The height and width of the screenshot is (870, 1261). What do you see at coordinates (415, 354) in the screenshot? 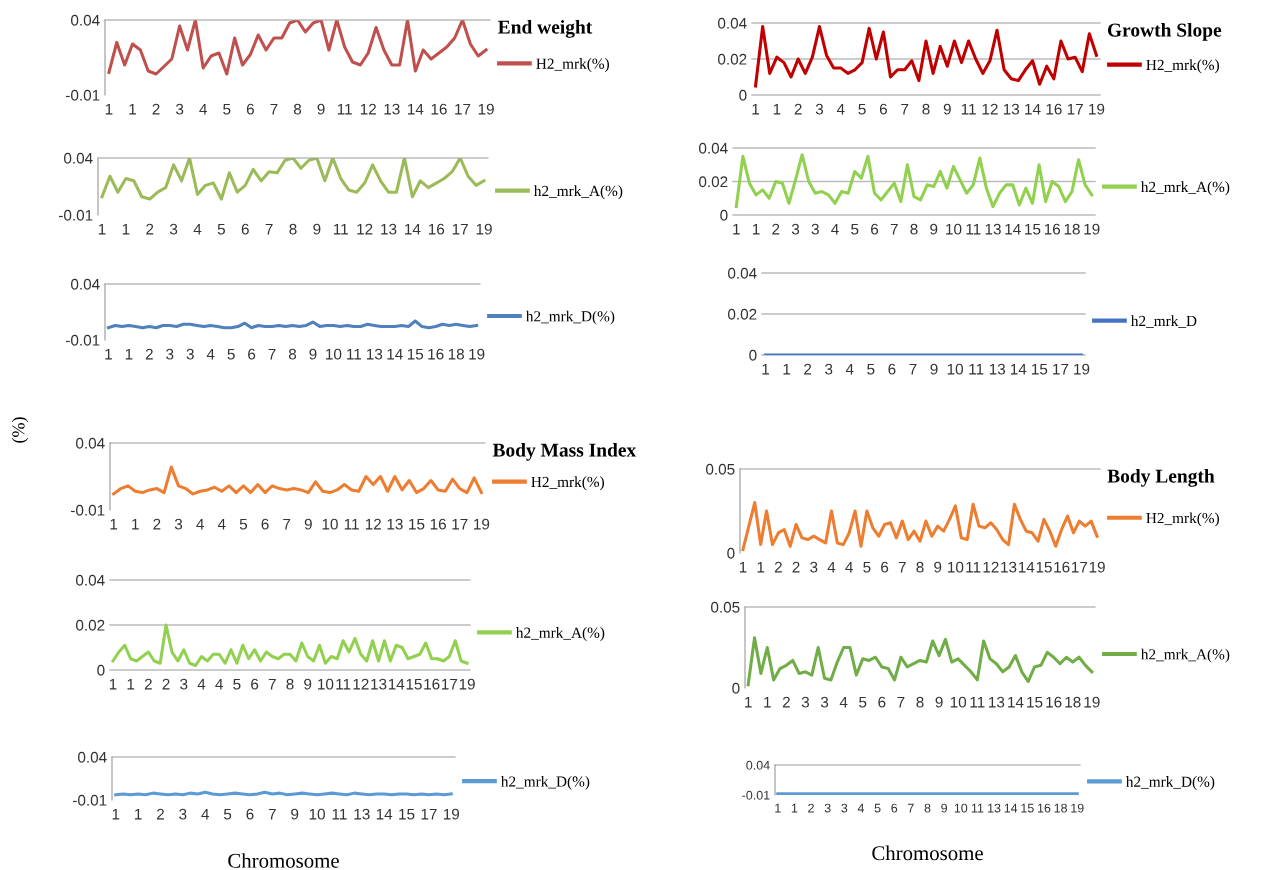
I see `x-tick-label: 15` at bounding box center [415, 354].